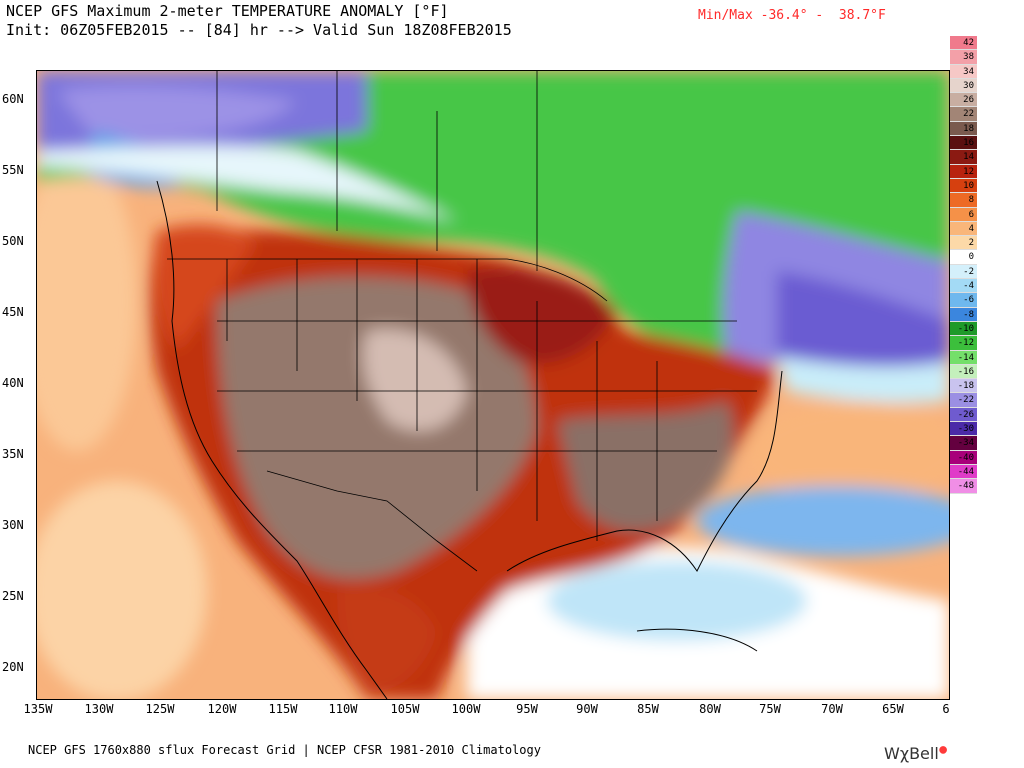 The height and width of the screenshot is (768, 1024). Describe the element at coordinates (527, 709) in the screenshot. I see `lon-label: 95W` at that location.